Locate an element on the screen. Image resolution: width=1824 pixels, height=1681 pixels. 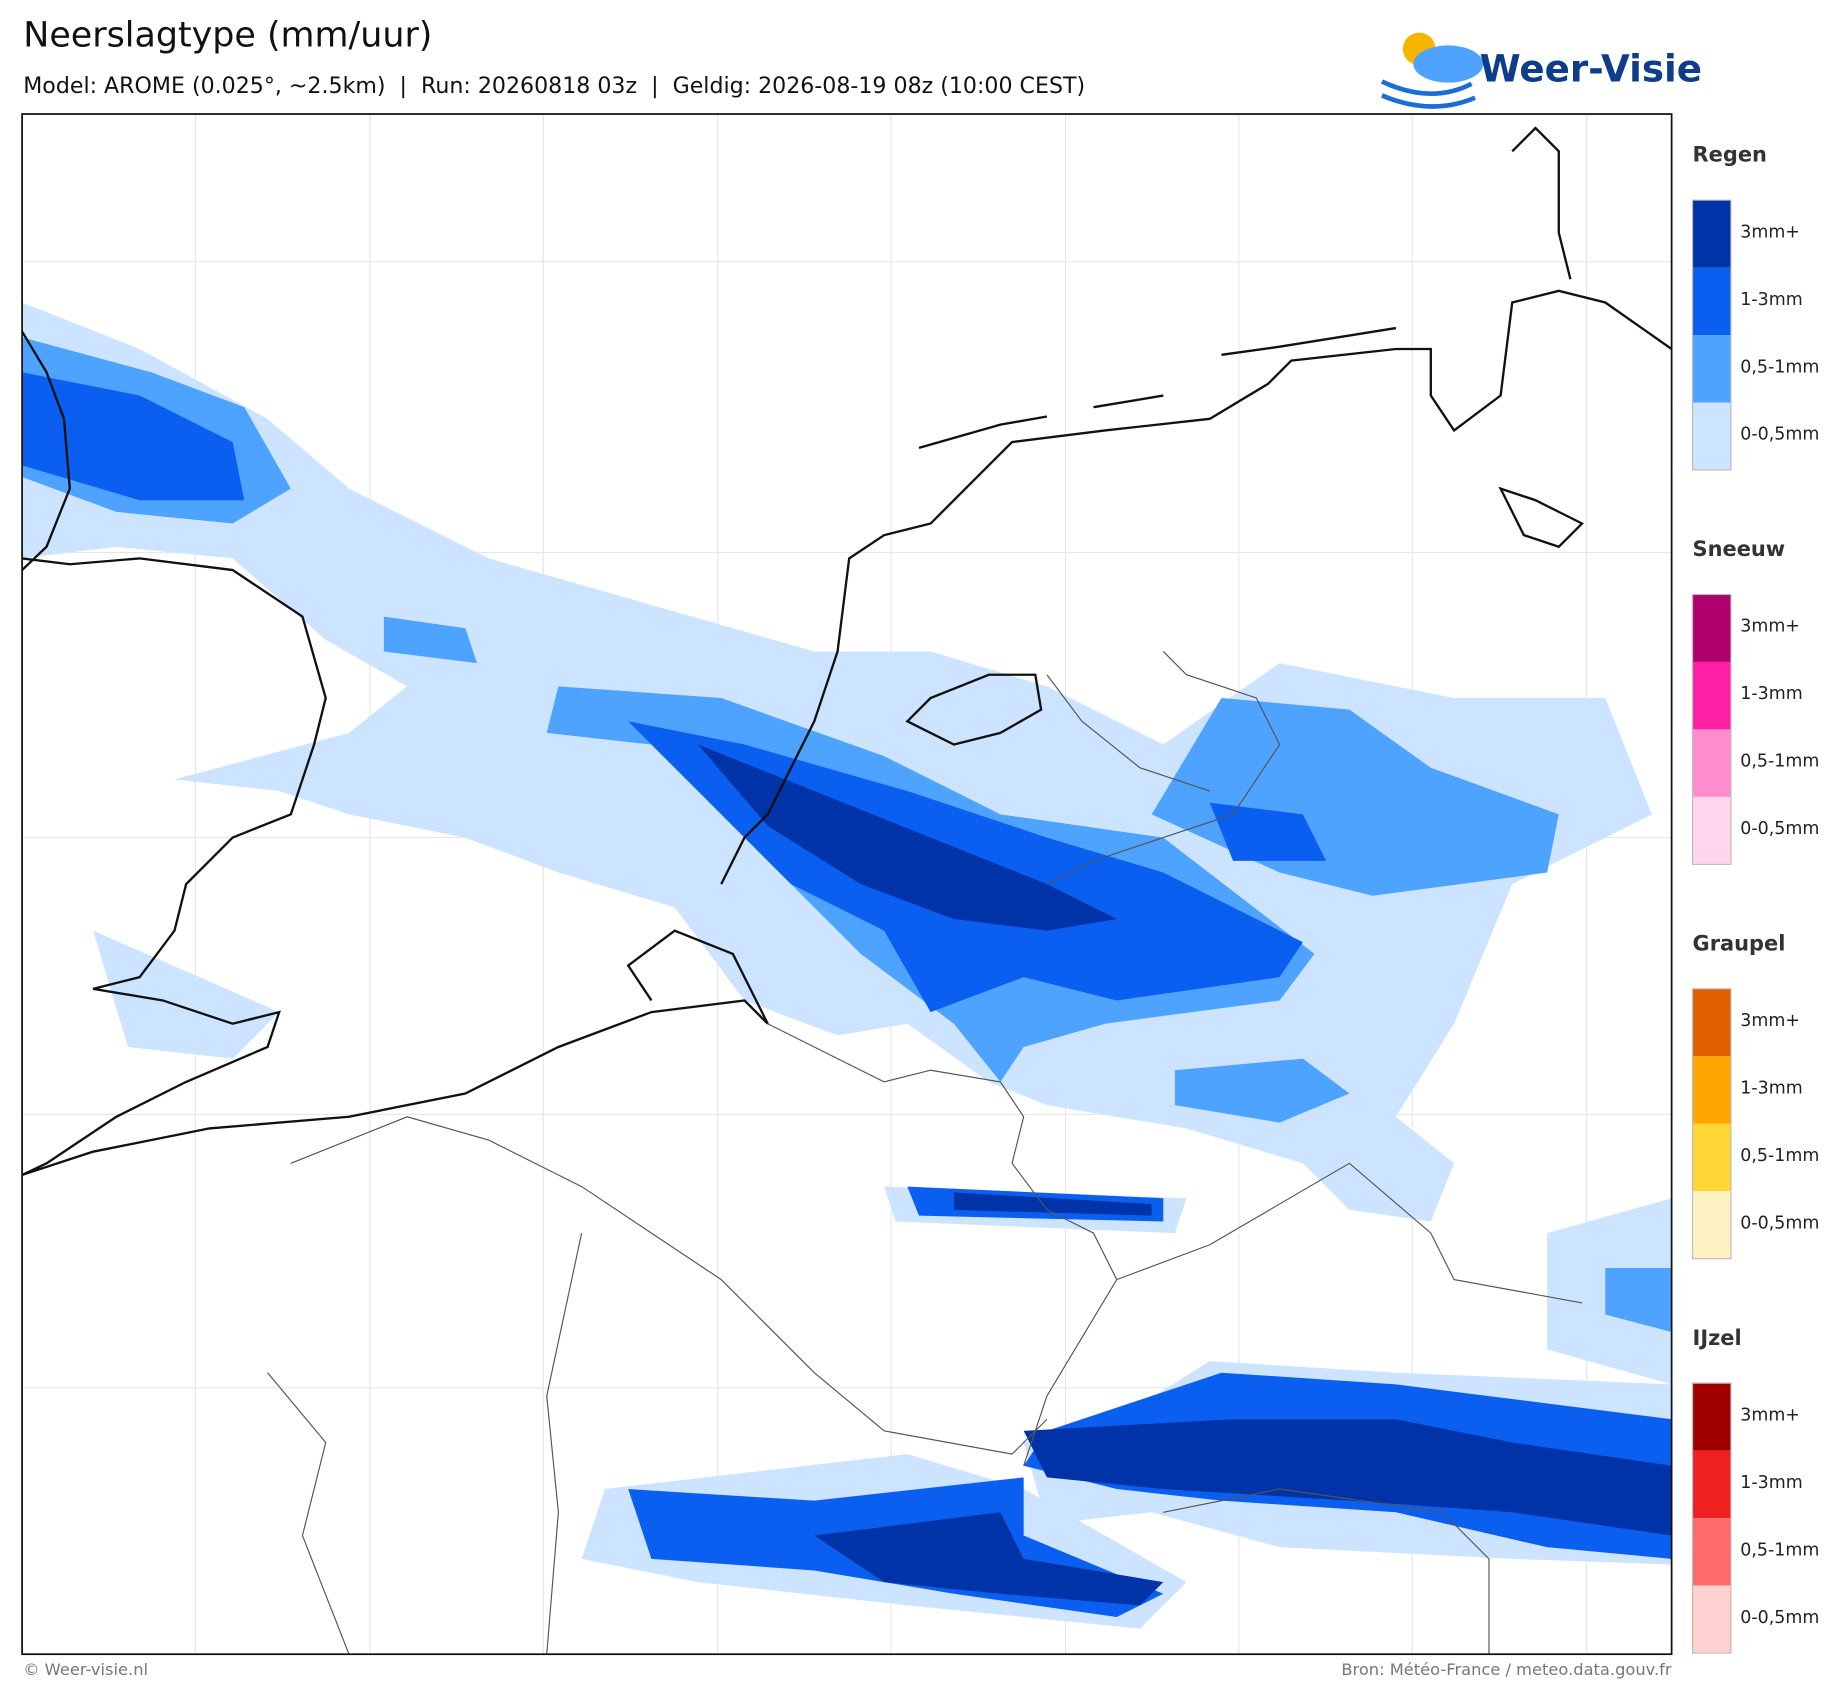
legend-title: Regen is located at coordinates (1730, 155).